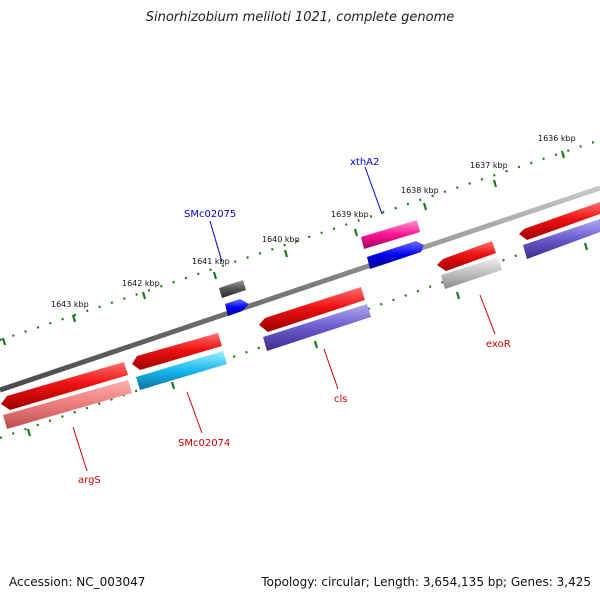 Image resolution: width=600 pixels, height=600 pixels. I want to click on cds-exor, so click(471, 273).